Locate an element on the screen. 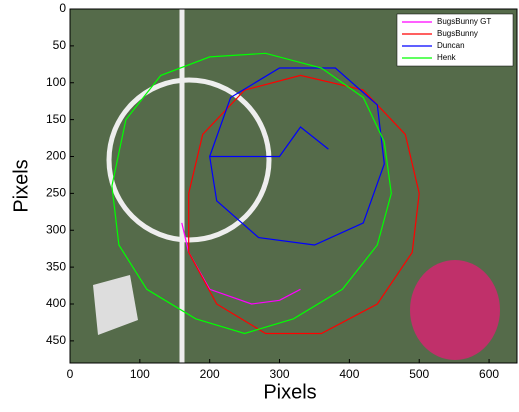 The image size is (519, 412). y-tick-label: 400 is located at coordinates (56, 303).